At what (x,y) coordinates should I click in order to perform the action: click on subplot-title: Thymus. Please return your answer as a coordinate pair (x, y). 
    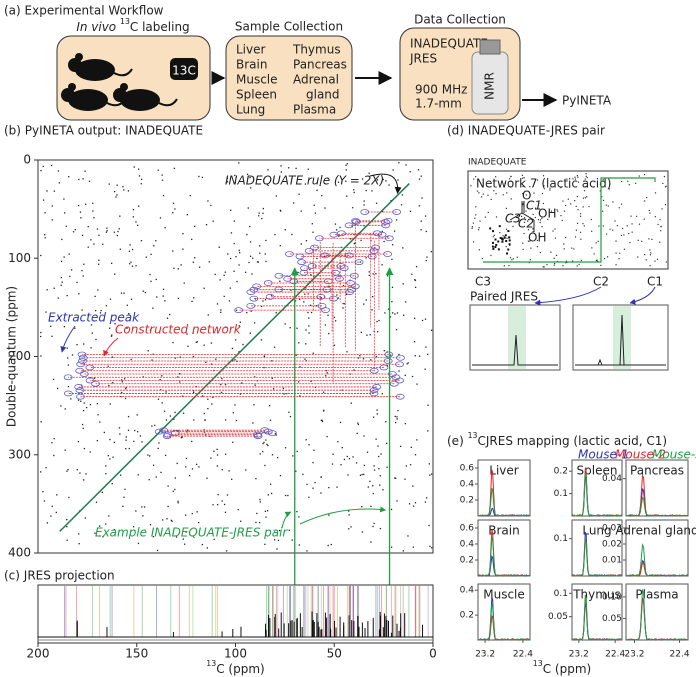
    Looking at the image, I should click on (596, 595).